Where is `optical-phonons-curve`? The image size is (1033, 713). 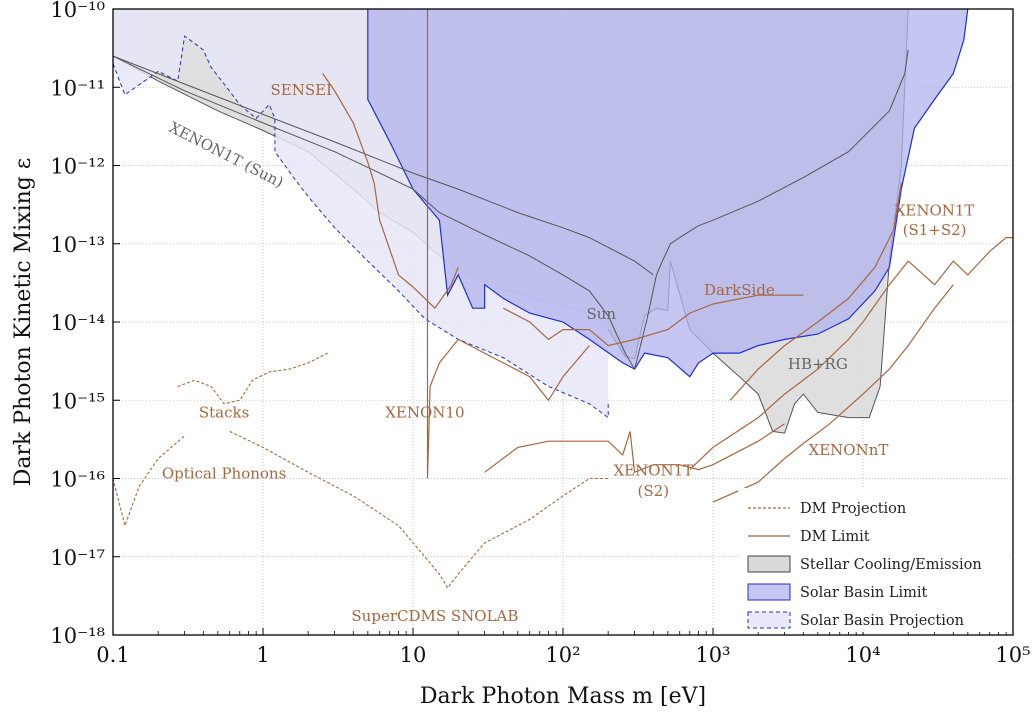 optical-phonons-curve is located at coordinates (149, 481).